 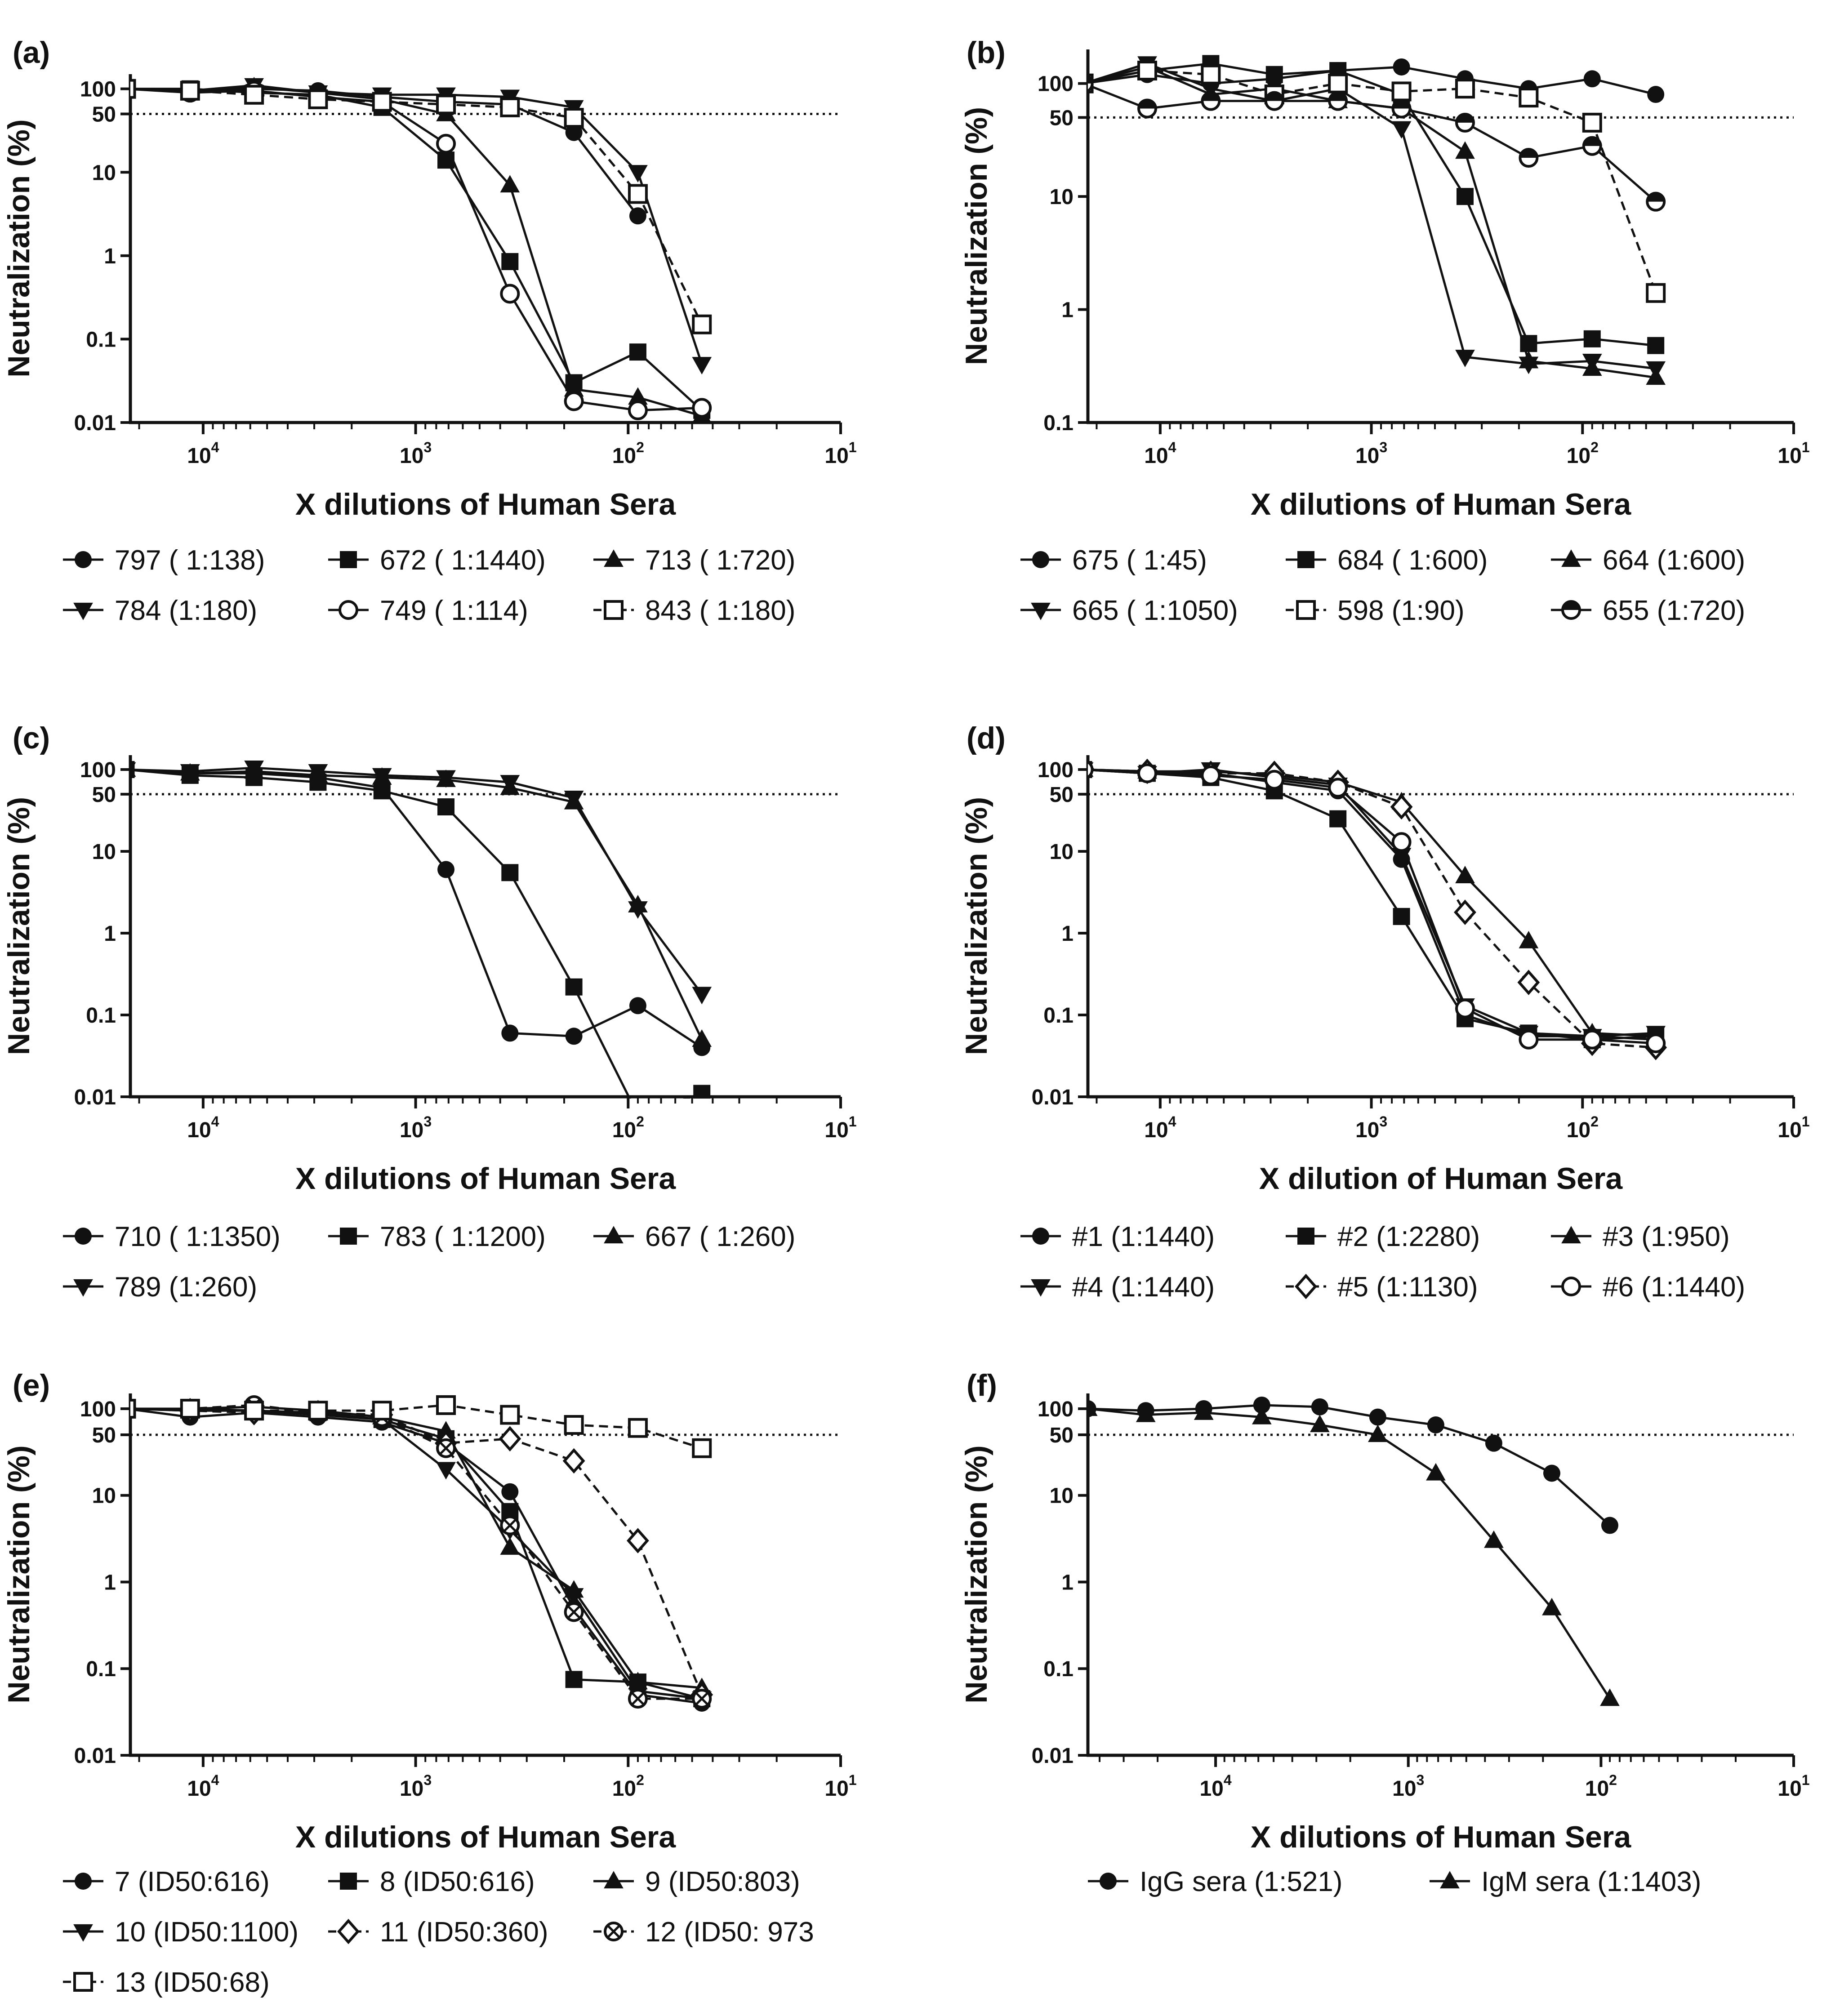 What do you see at coordinates (190, 560) in the screenshot?
I see `legend-label: 797 ( 1:138)` at bounding box center [190, 560].